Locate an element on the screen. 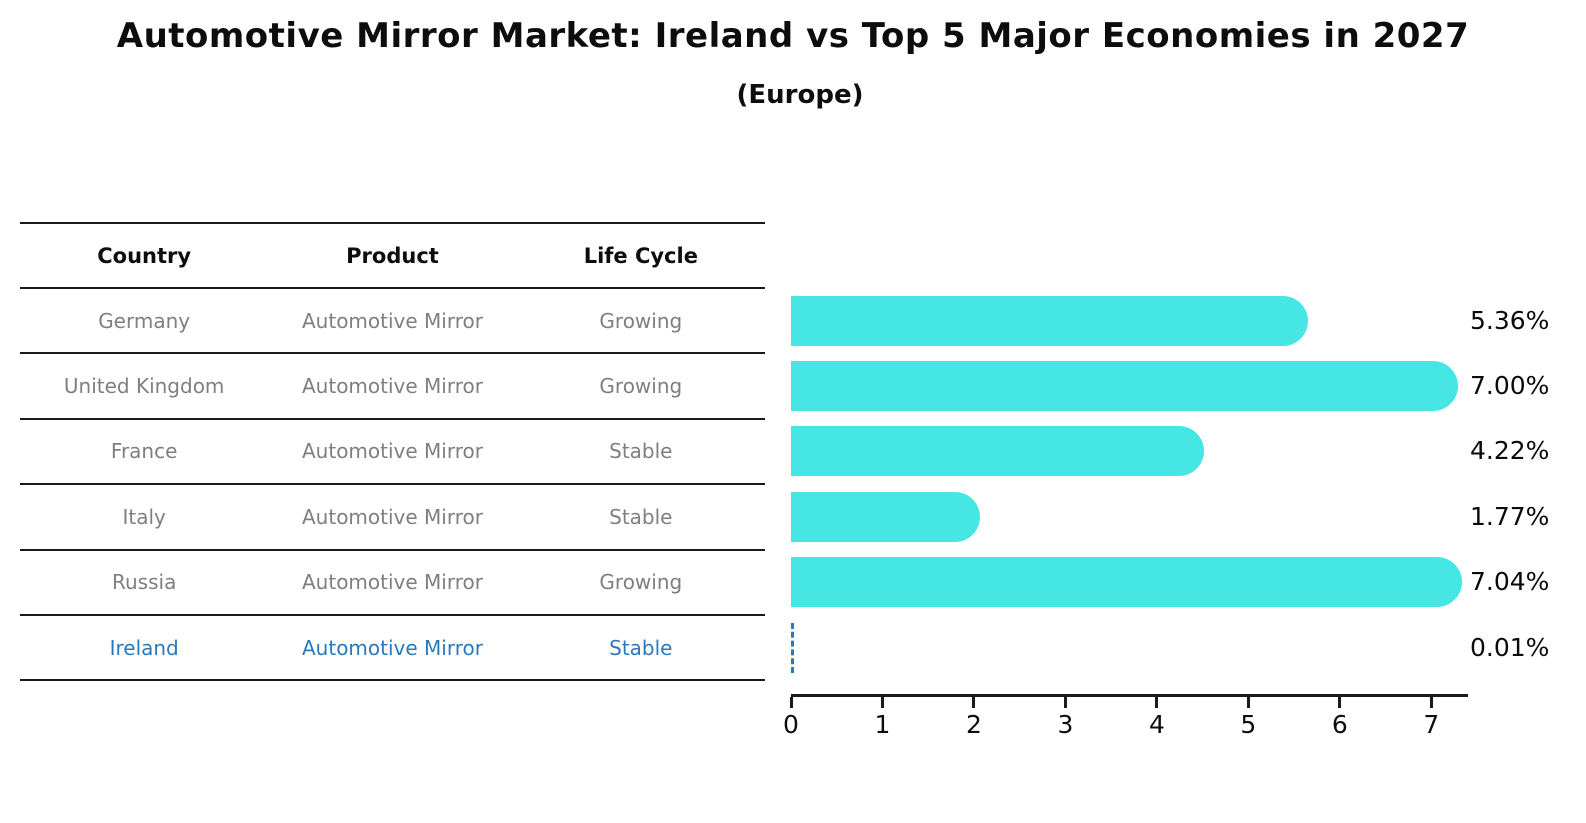  value-label-germany: 5.36% is located at coordinates (1510, 320).